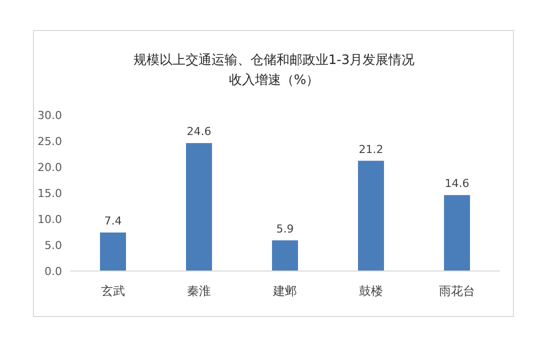  Describe the element at coordinates (457, 291) in the screenshot. I see `x-tick-label: 雨花台` at that location.